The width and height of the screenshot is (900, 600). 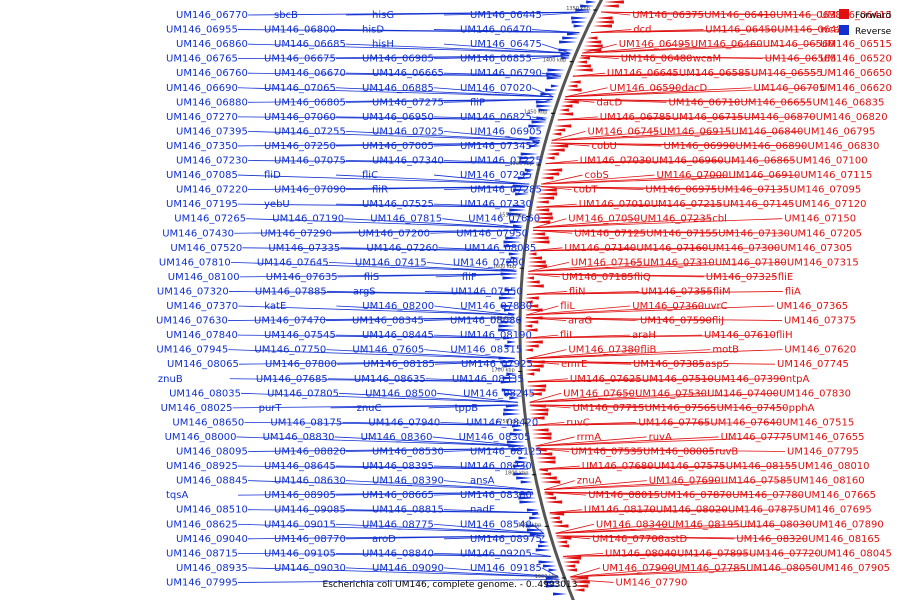 What do you see at coordinates (496, 466) in the screenshot?
I see `reverse-gene-label: UM146_08230` at bounding box center [496, 466].